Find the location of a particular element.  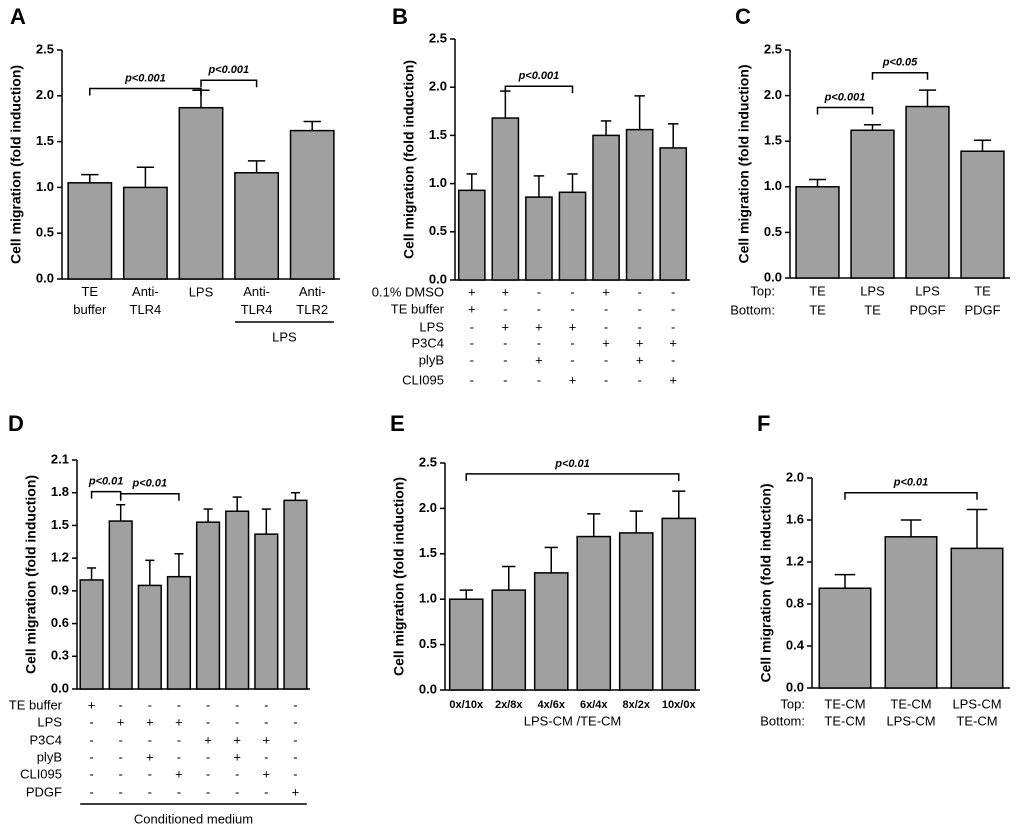

y-tick-label: 0.6 is located at coordinates (60, 622).